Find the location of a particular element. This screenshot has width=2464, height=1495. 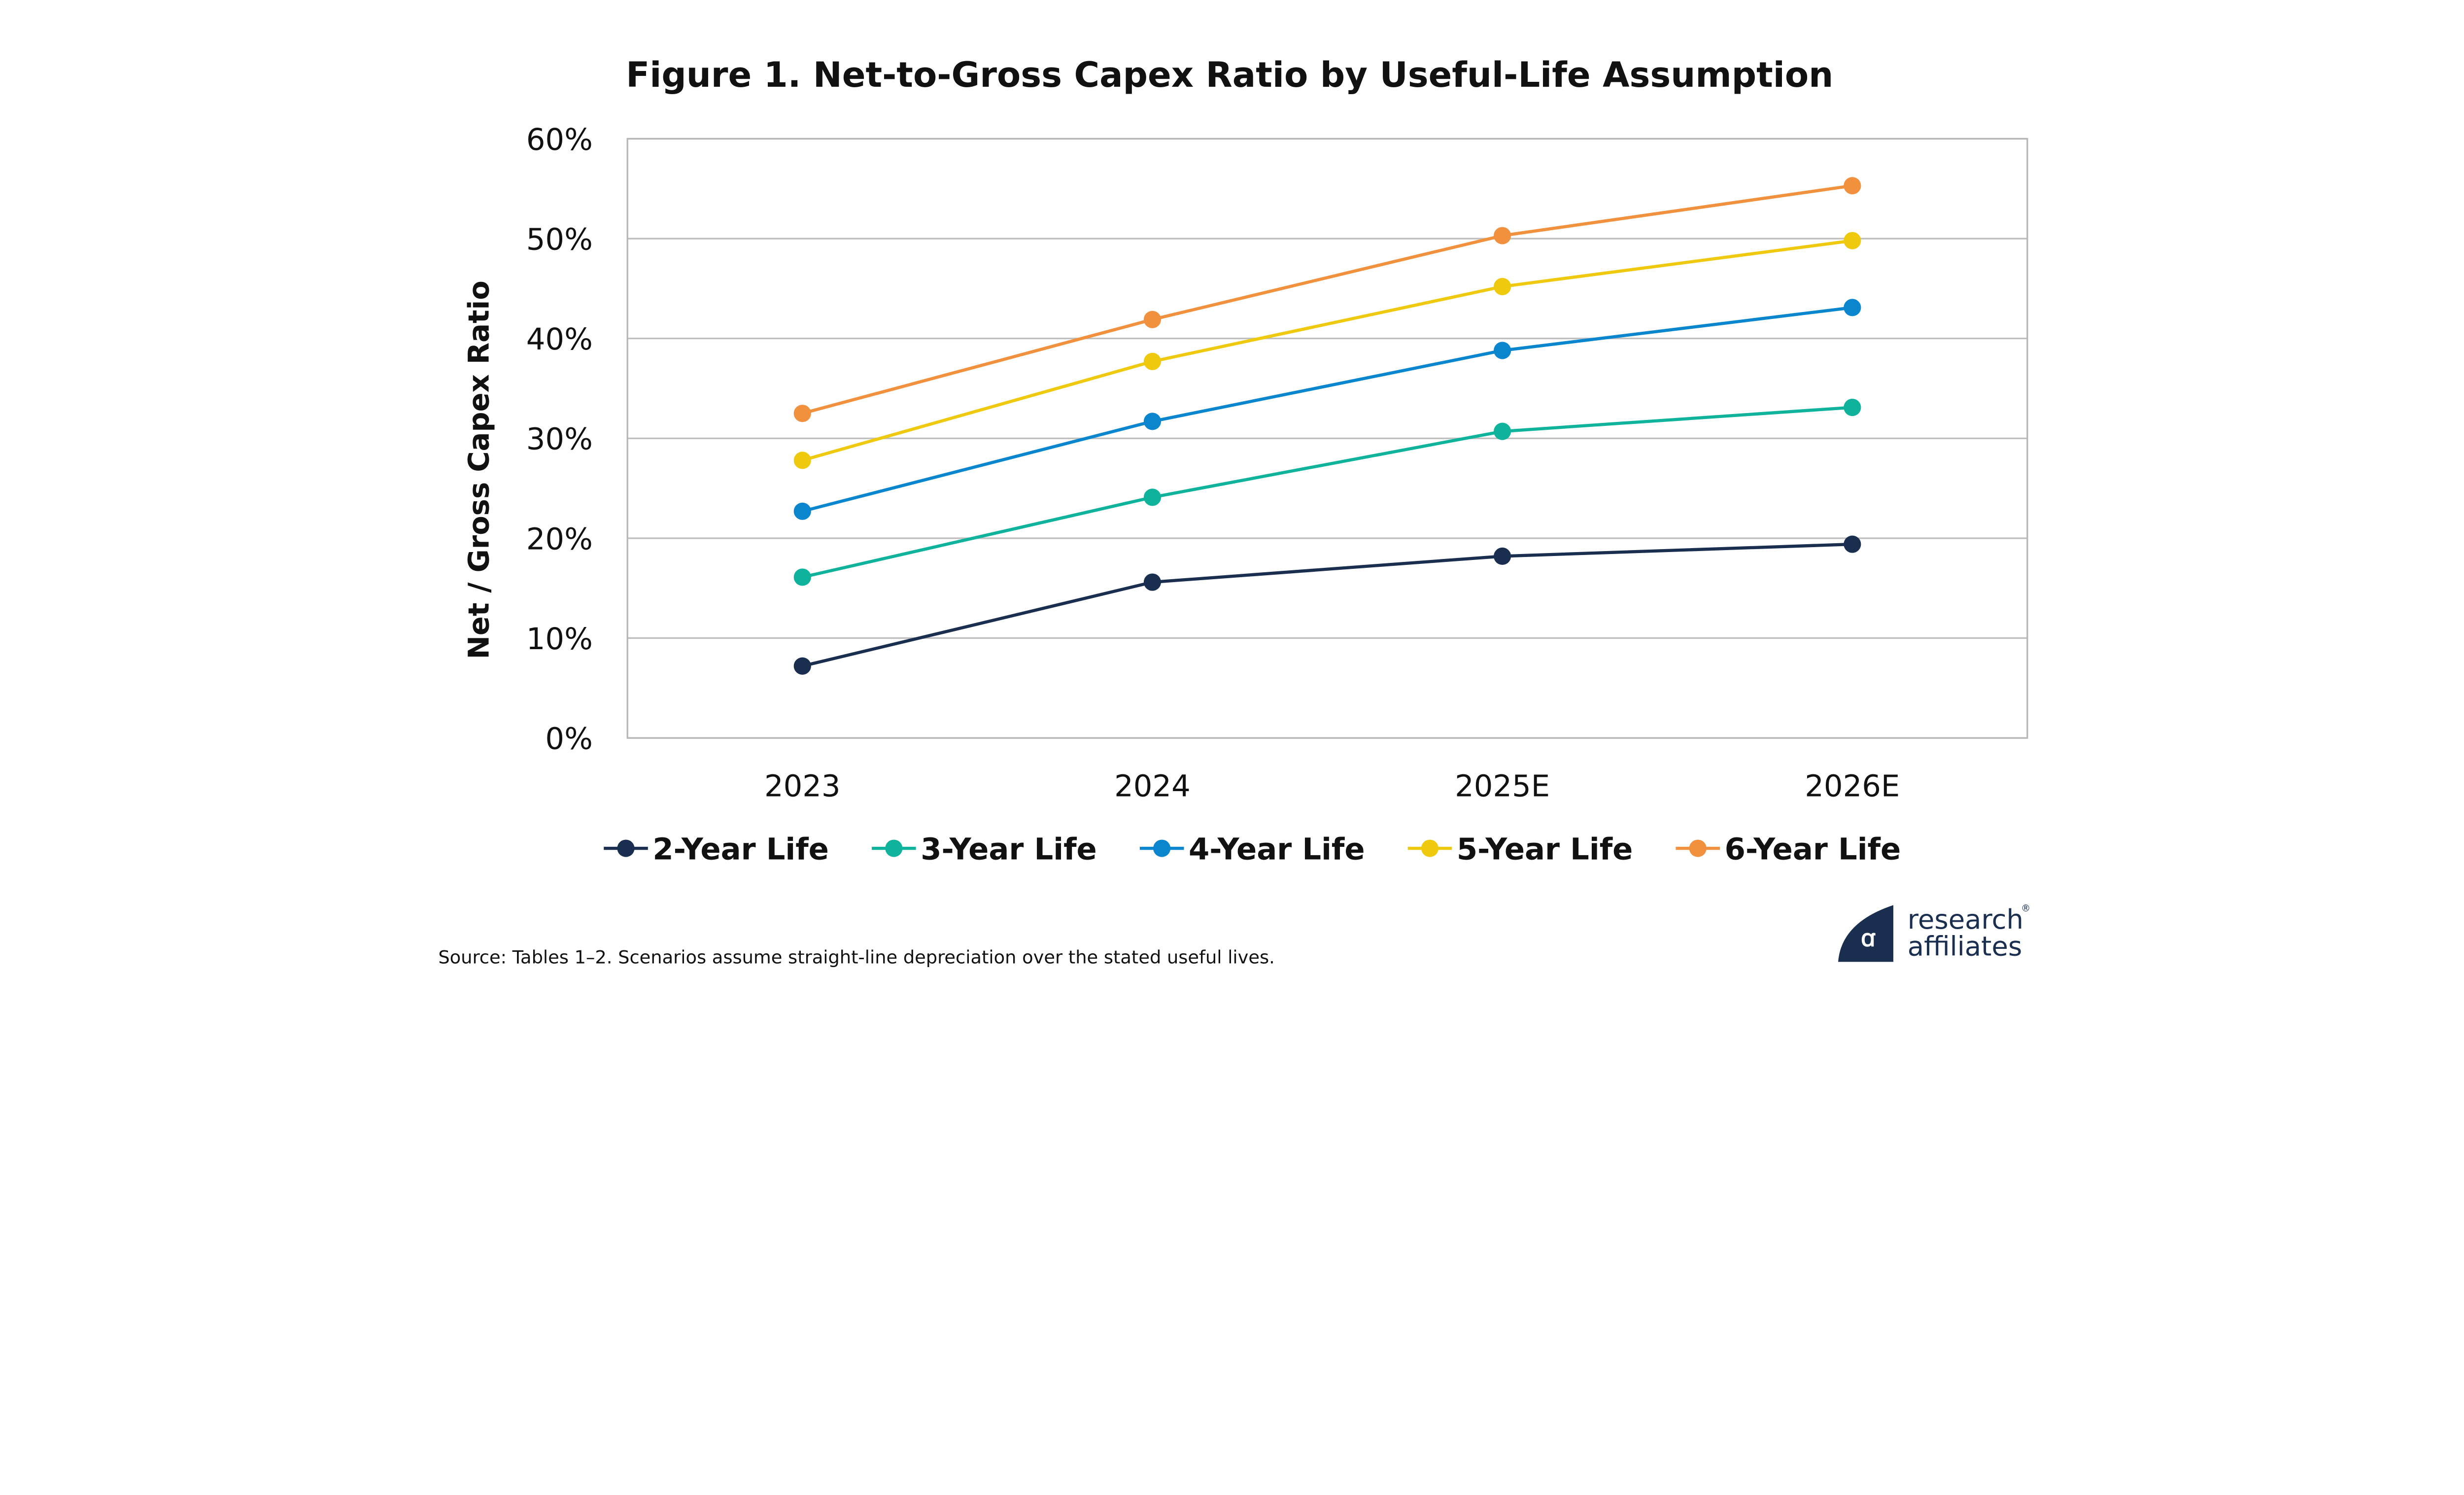

y-tick-label: 30% is located at coordinates (559, 439).